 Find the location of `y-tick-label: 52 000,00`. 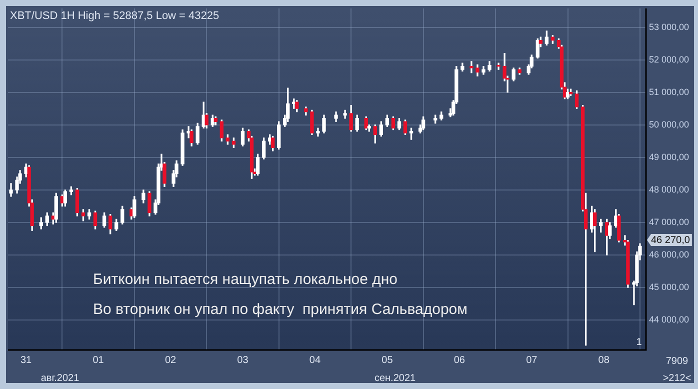

y-tick-label: 52 000,00 is located at coordinates (669, 59).